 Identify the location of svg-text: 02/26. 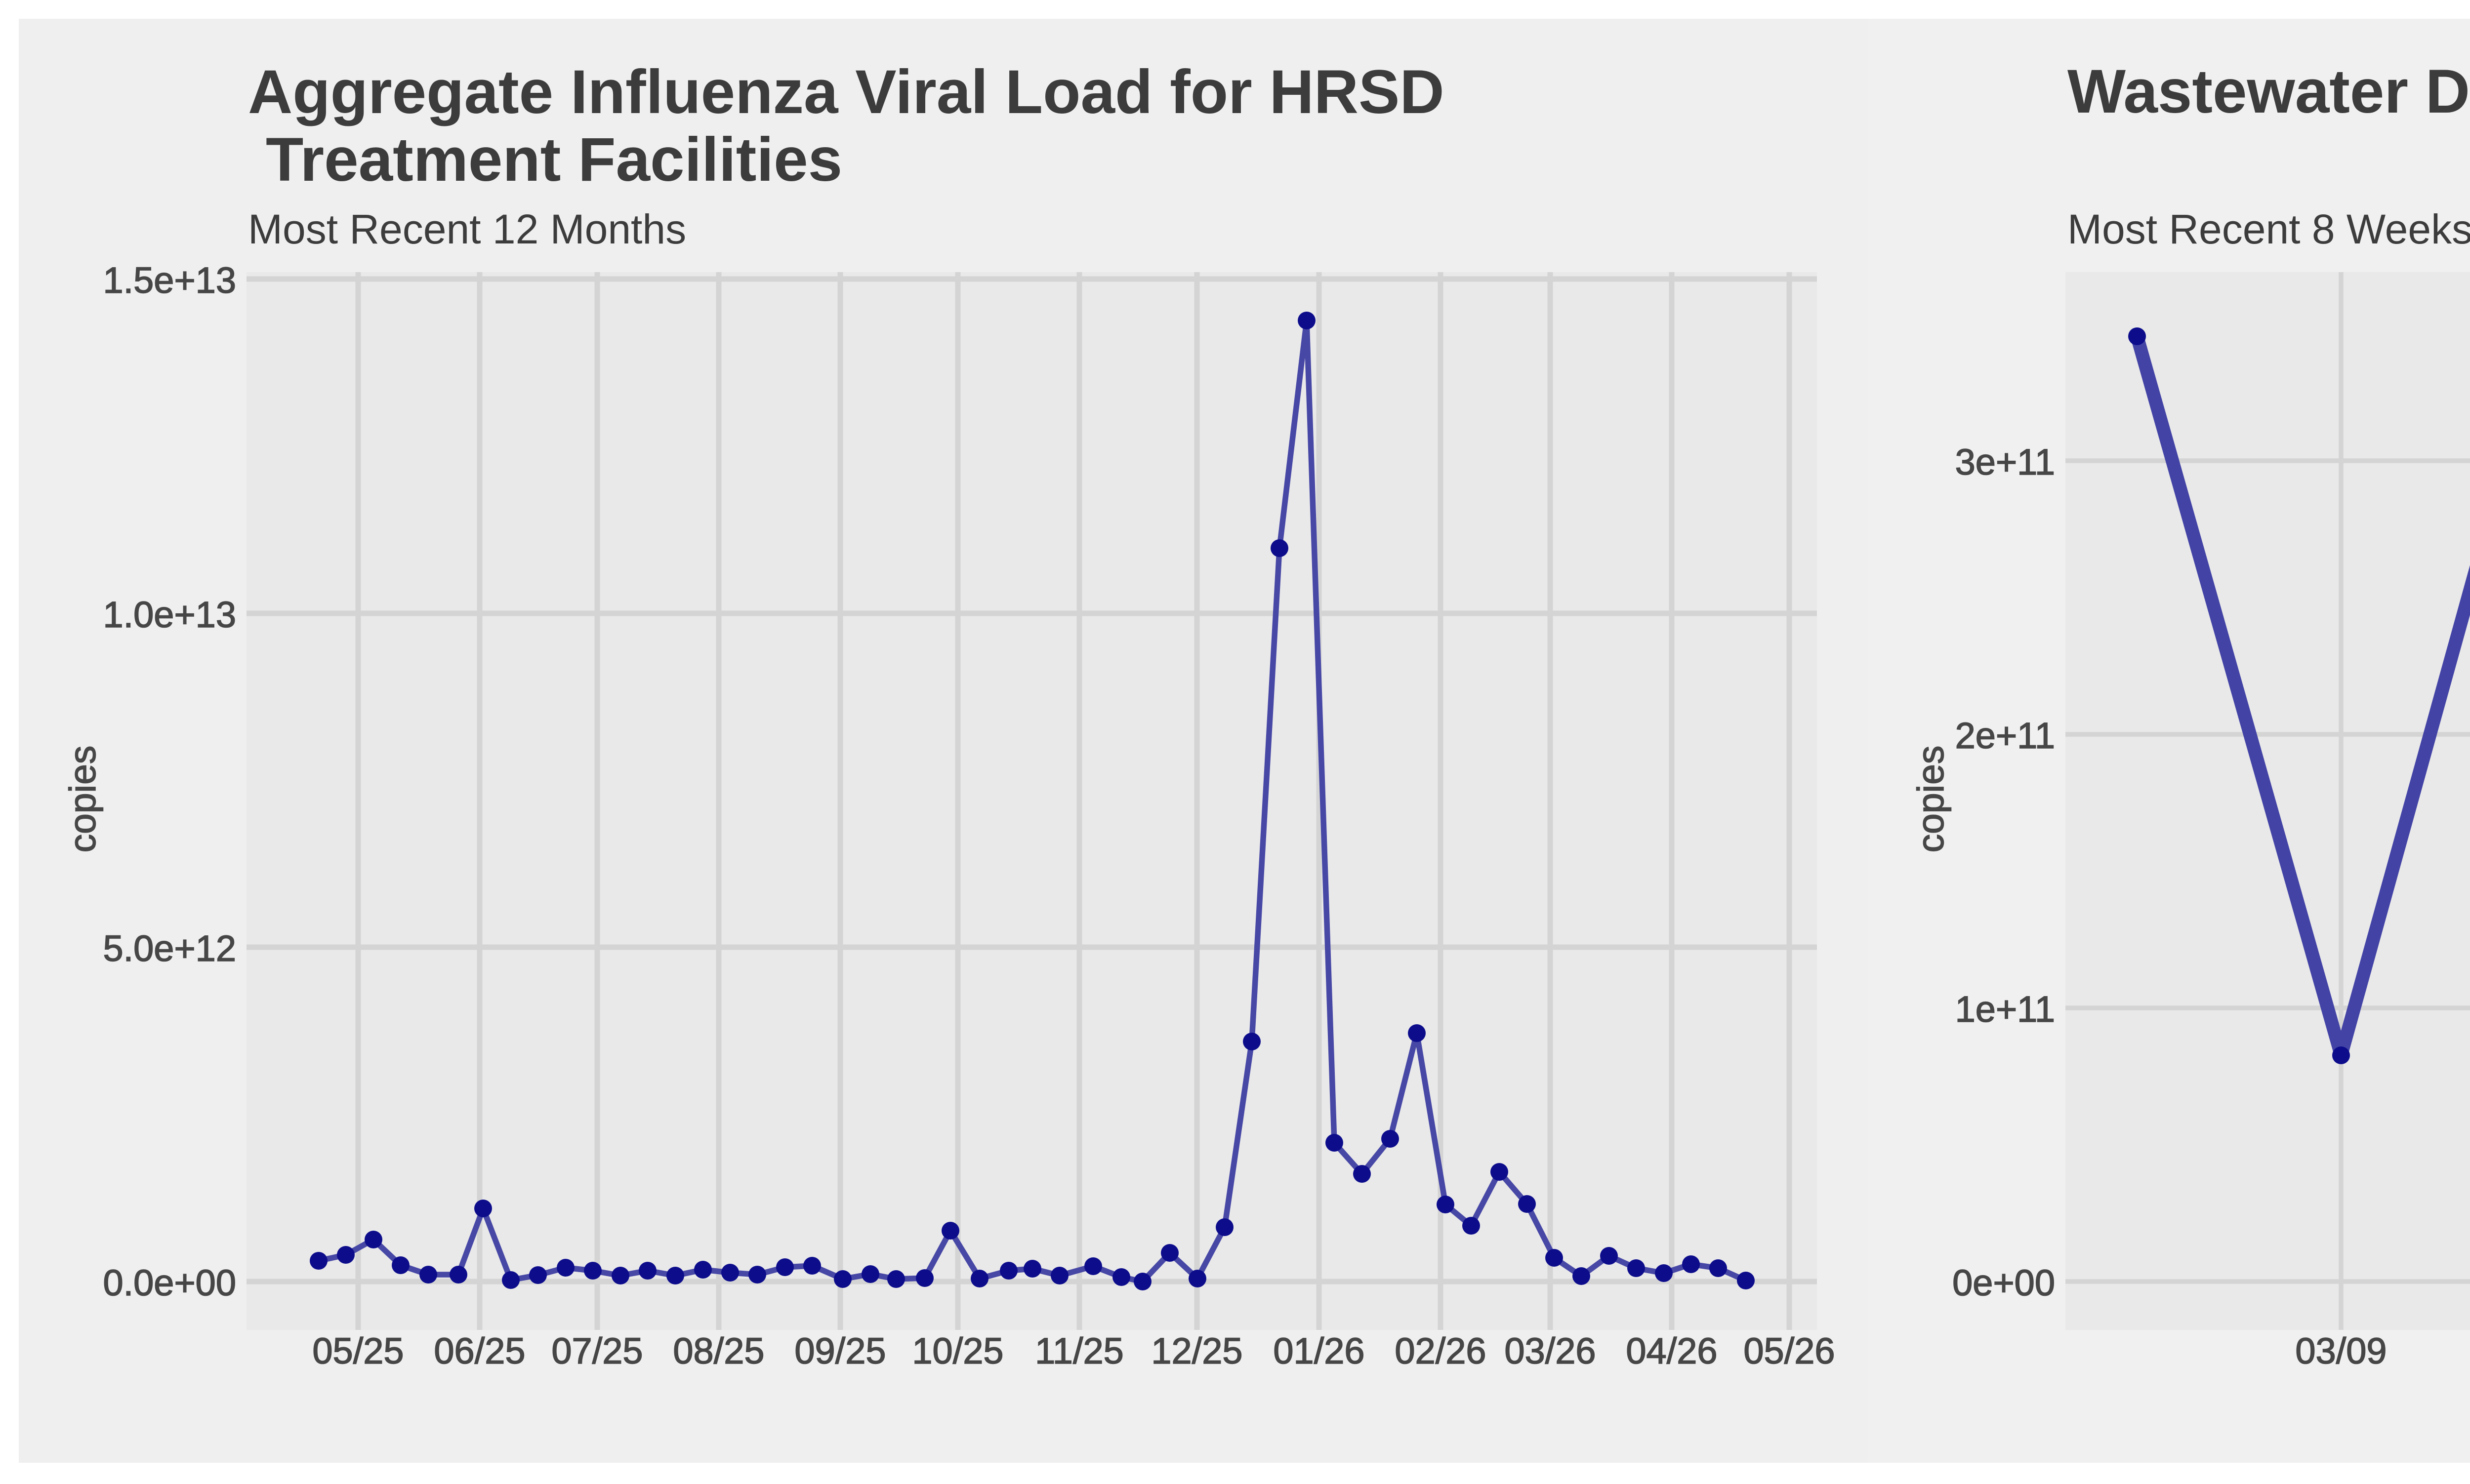
(1440, 1350).